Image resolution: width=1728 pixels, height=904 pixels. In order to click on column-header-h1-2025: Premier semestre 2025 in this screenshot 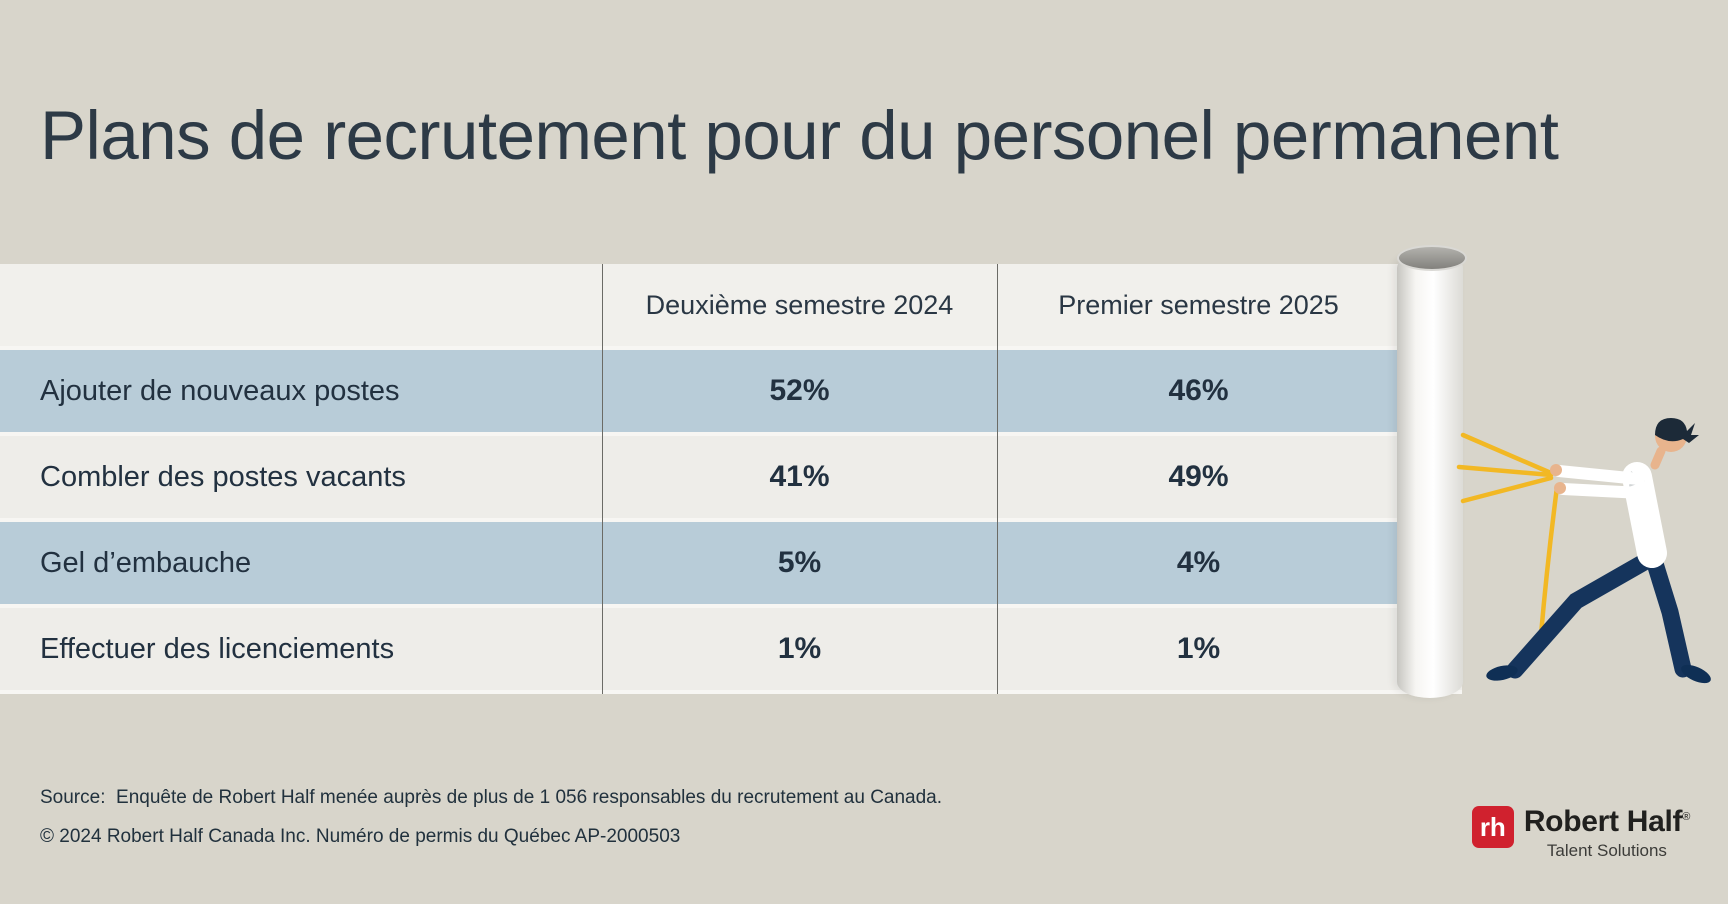, I will do `click(1198, 304)`.